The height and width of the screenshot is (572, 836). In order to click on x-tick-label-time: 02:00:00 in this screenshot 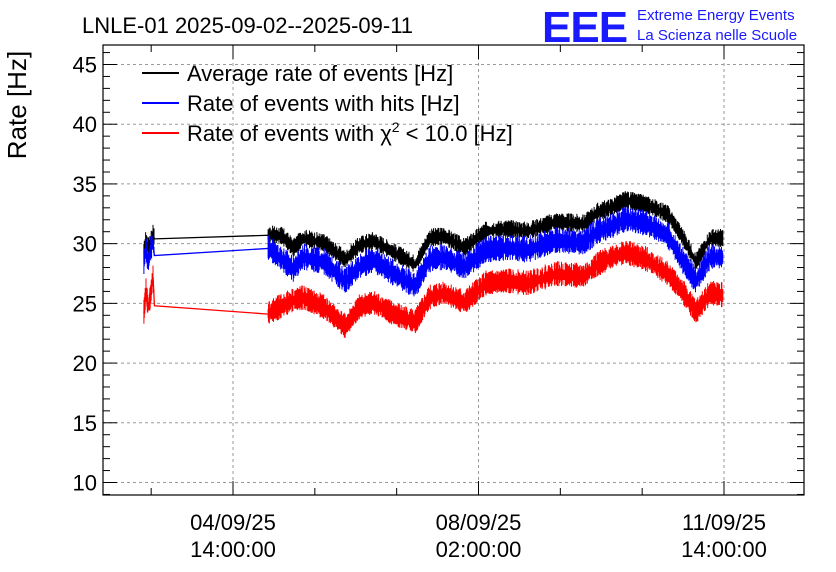, I will do `click(479, 549)`.